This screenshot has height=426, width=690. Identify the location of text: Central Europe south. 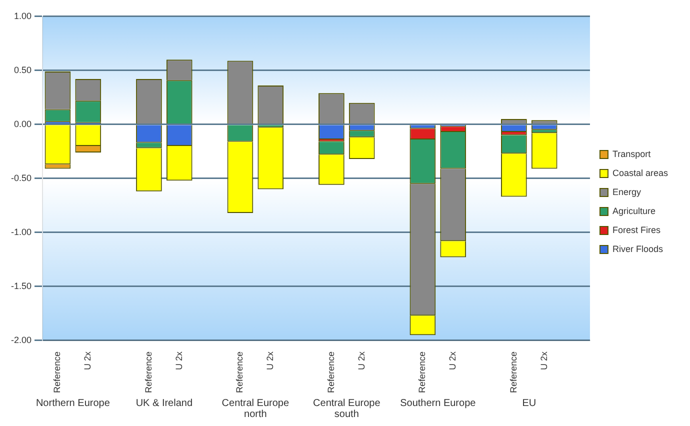
(347, 409).